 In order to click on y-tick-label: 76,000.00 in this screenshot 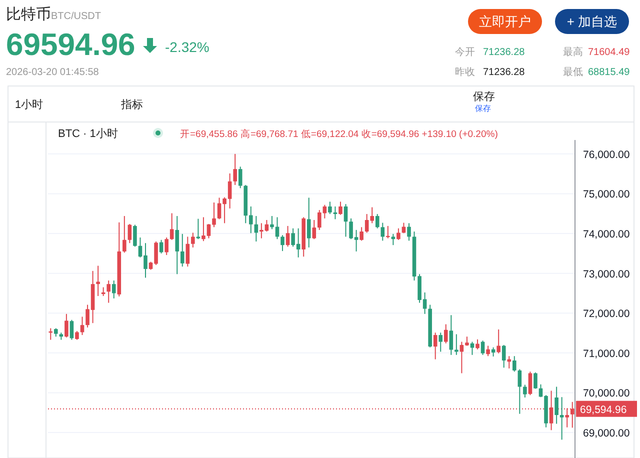, I will do `click(606, 154)`.